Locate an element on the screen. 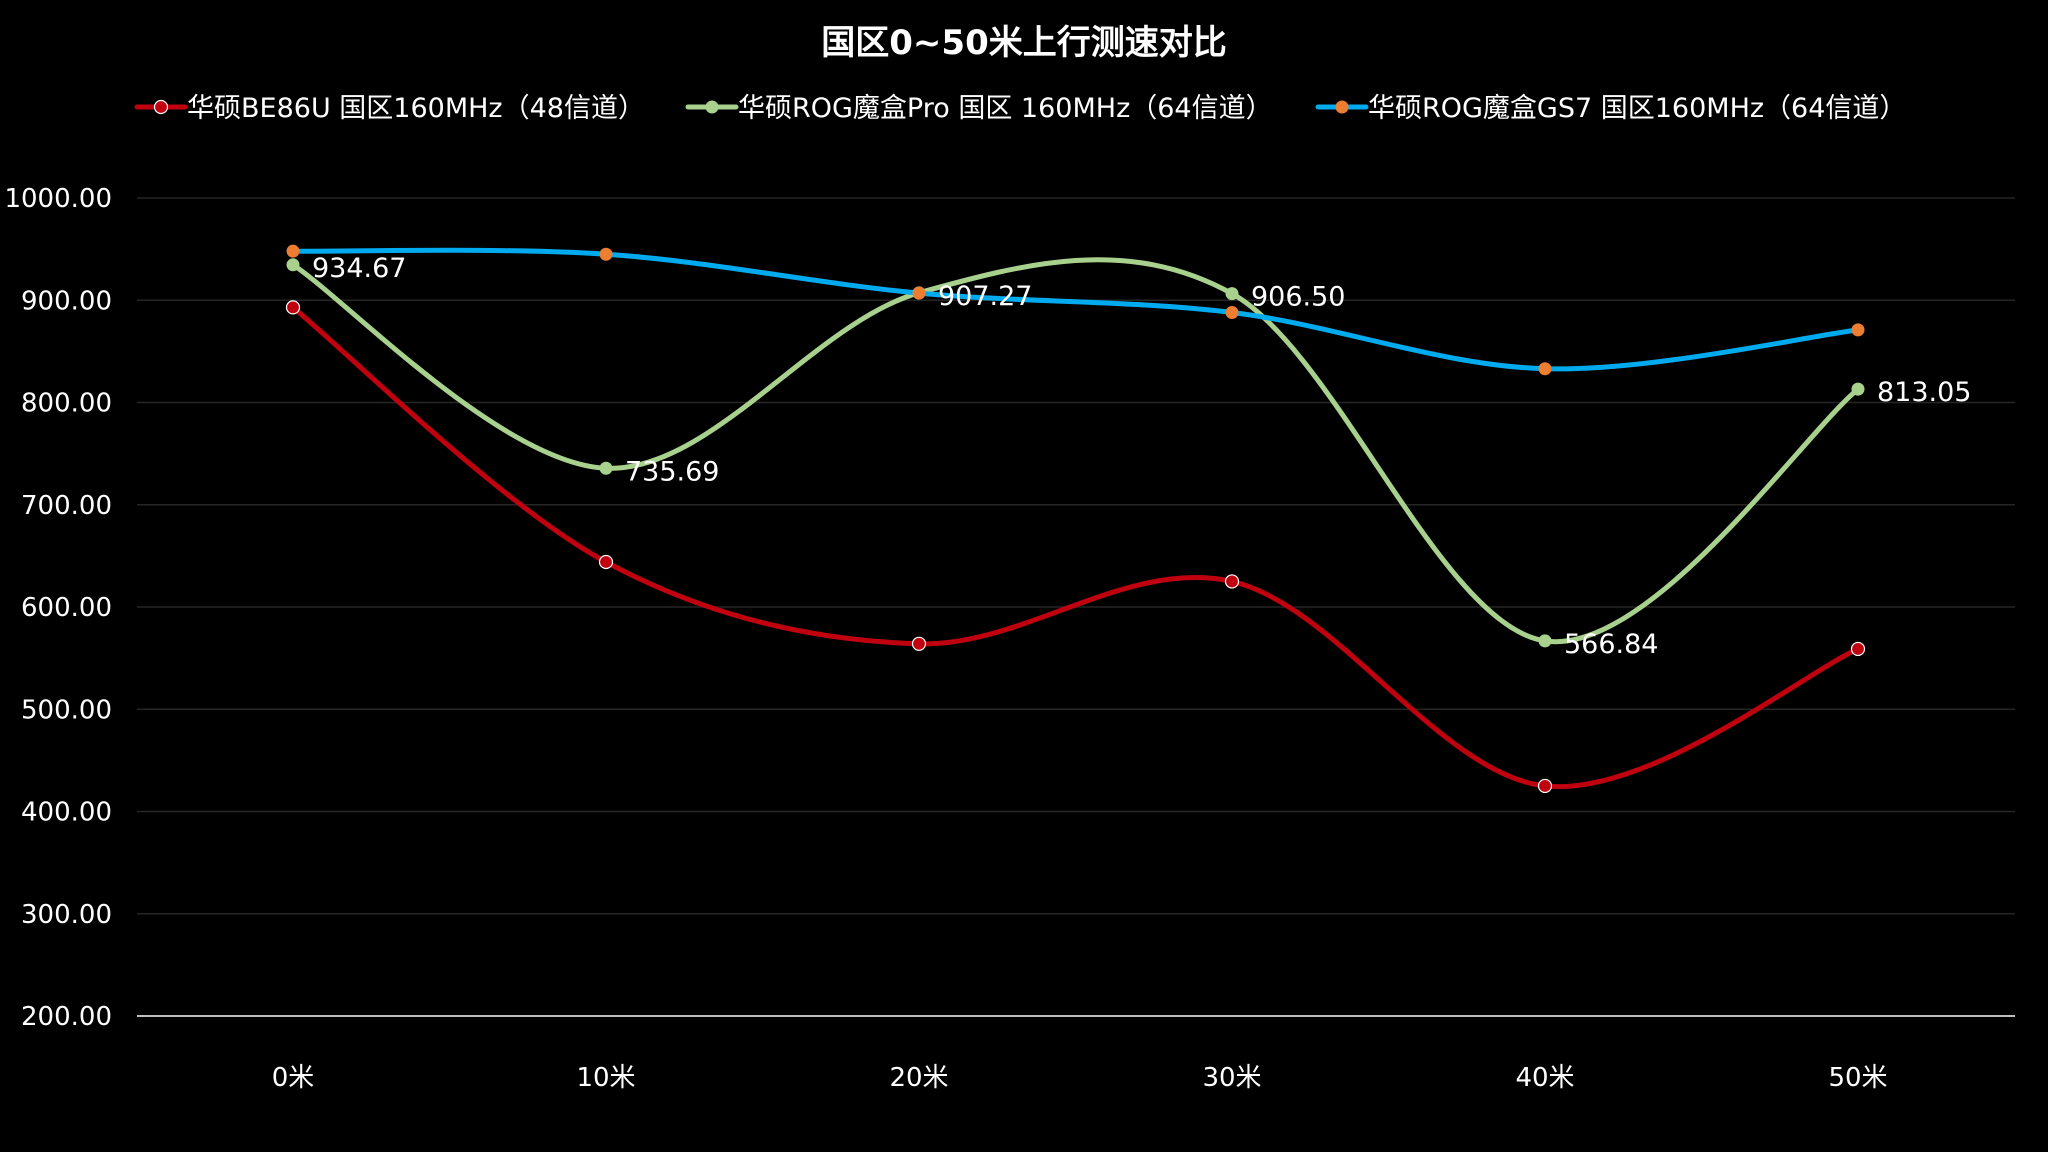 This screenshot has height=1152, width=2048. chart-title: 国区0~50米上行测速对比 is located at coordinates (1023, 43).